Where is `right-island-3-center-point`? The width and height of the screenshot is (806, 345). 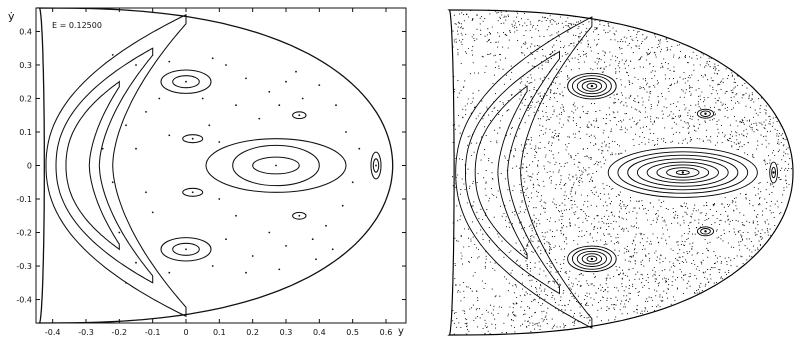 right-island-3-center-point is located at coordinates (592, 259).